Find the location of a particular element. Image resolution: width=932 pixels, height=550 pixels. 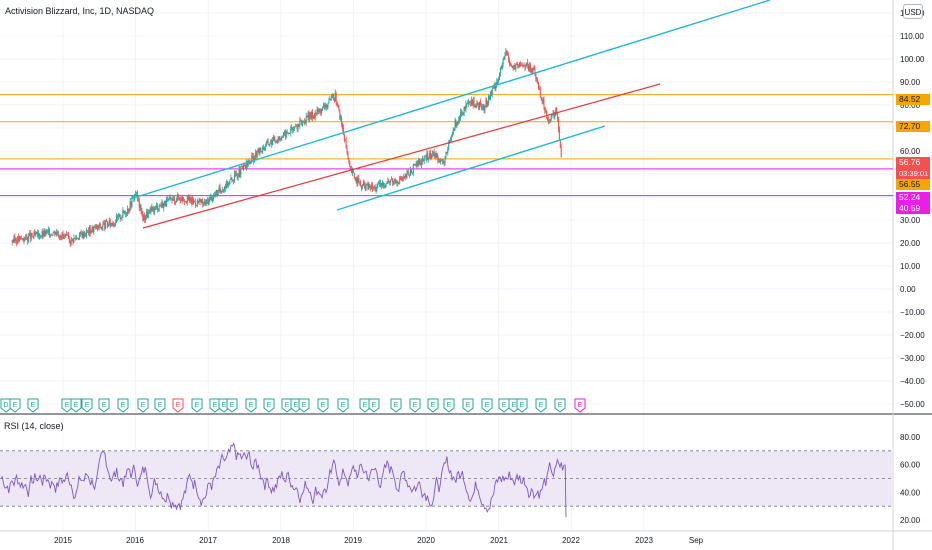

price-level-tag: 84.52 is located at coordinates (913, 99).